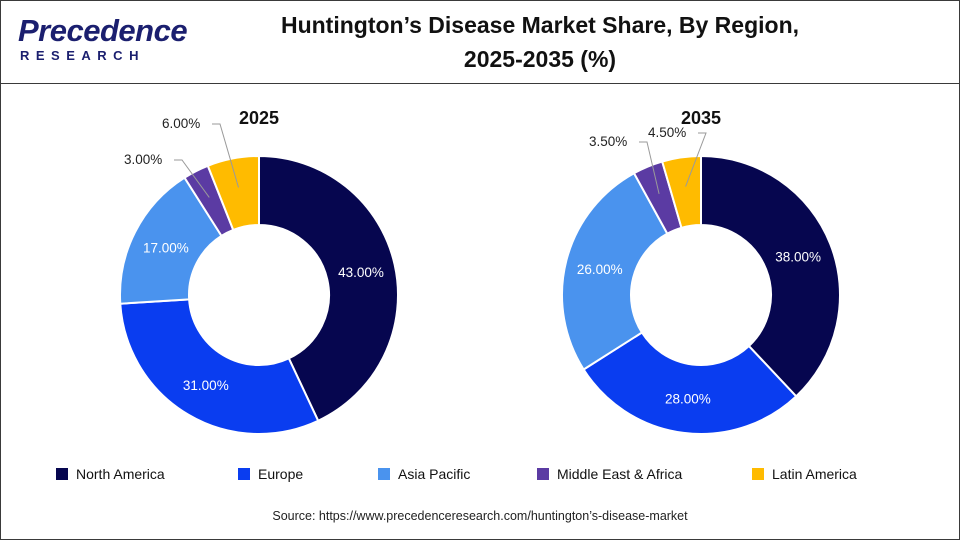  I want to click on slice-2035-latin-america, so click(681, 192).